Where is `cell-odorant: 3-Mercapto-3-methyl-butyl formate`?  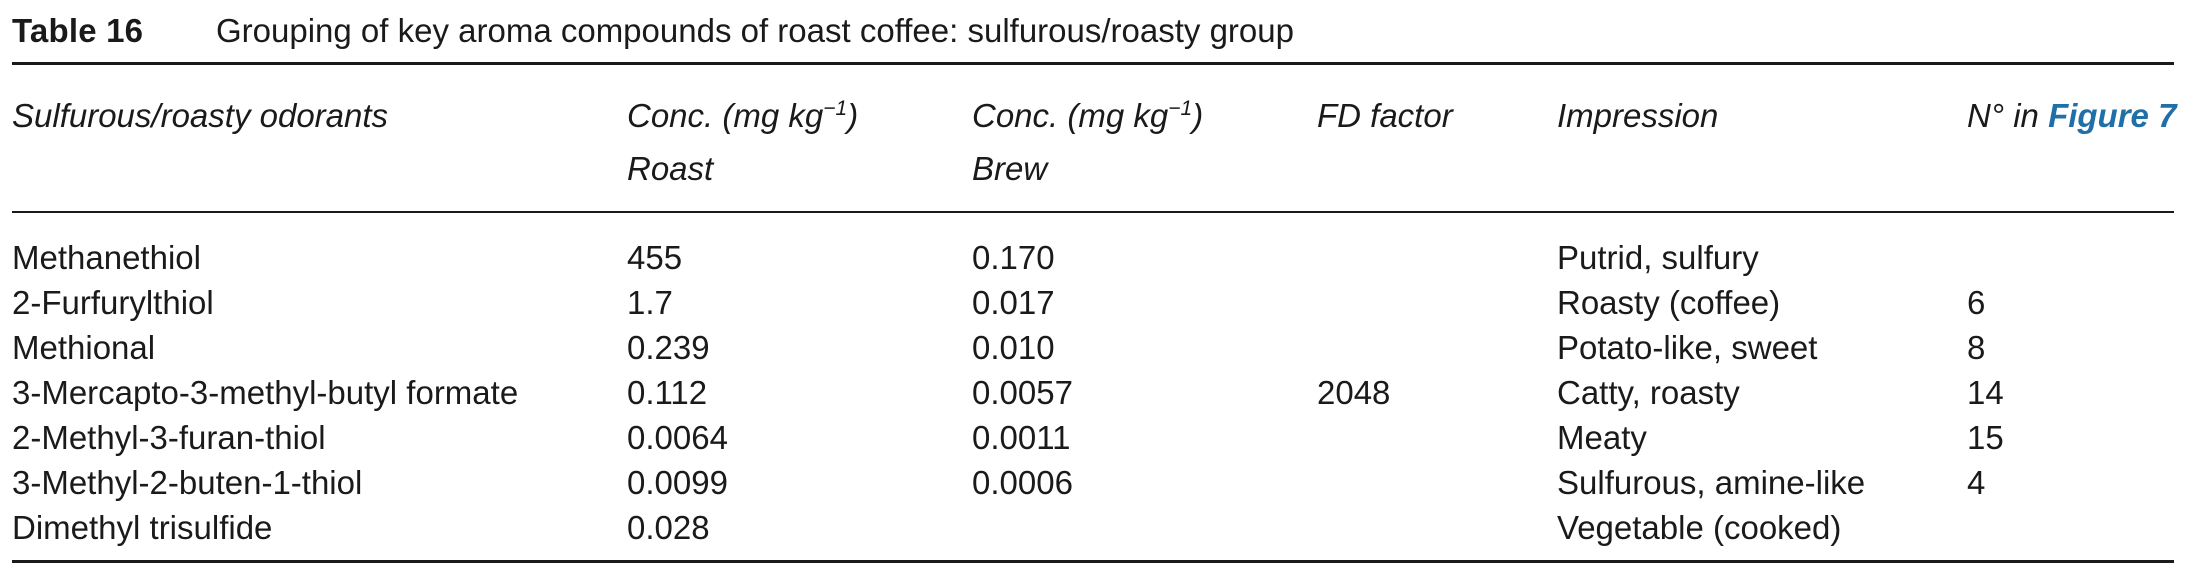 cell-odorant: 3-Mercapto-3-methyl-butyl formate is located at coordinates (265, 392).